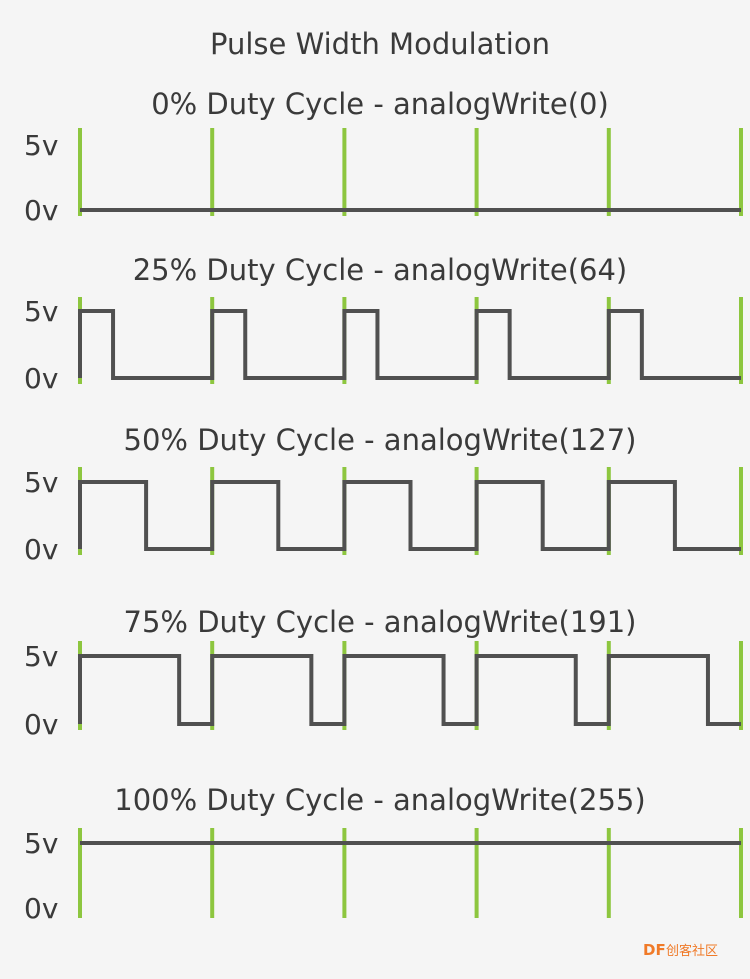 This screenshot has width=750, height=979. Describe the element at coordinates (380, 440) in the screenshot. I see `panel-title: 50% Duty Cycle - analogWrite(127)` at that location.